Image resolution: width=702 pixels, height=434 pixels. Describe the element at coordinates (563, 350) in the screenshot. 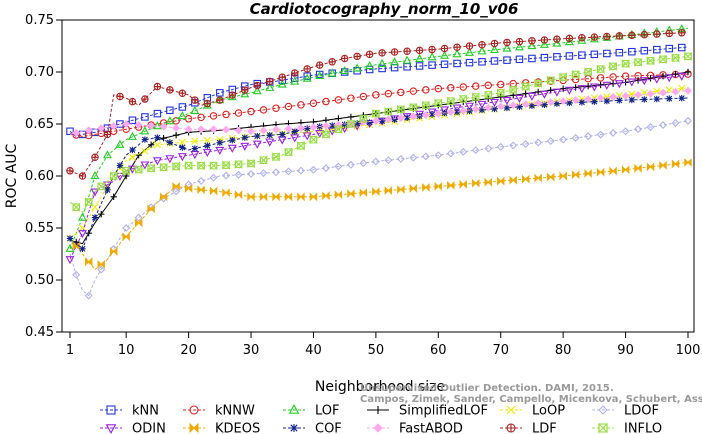

I see `x-tick-label: 80` at that location.